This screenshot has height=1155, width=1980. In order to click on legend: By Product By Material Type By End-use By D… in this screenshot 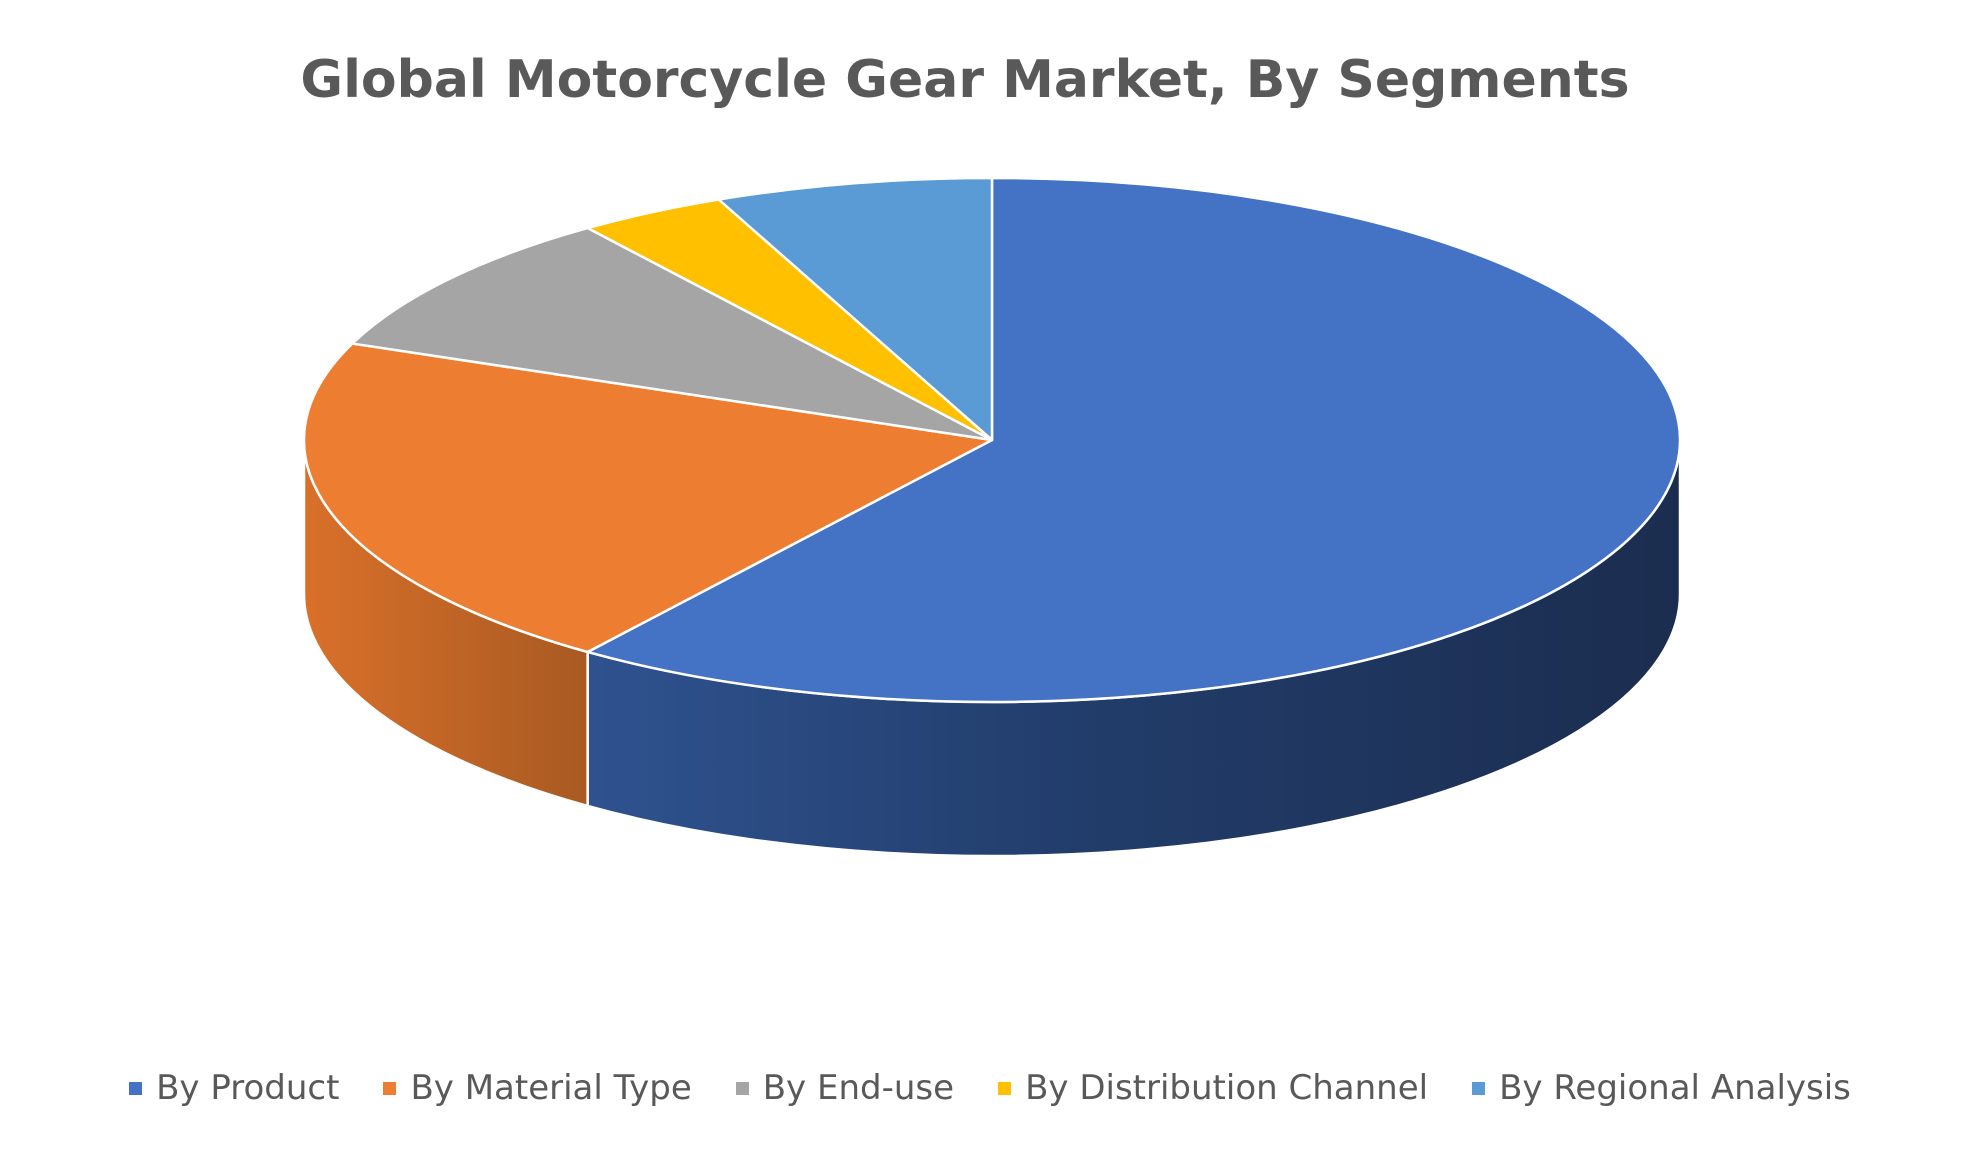, I will do `click(990, 1088)`.